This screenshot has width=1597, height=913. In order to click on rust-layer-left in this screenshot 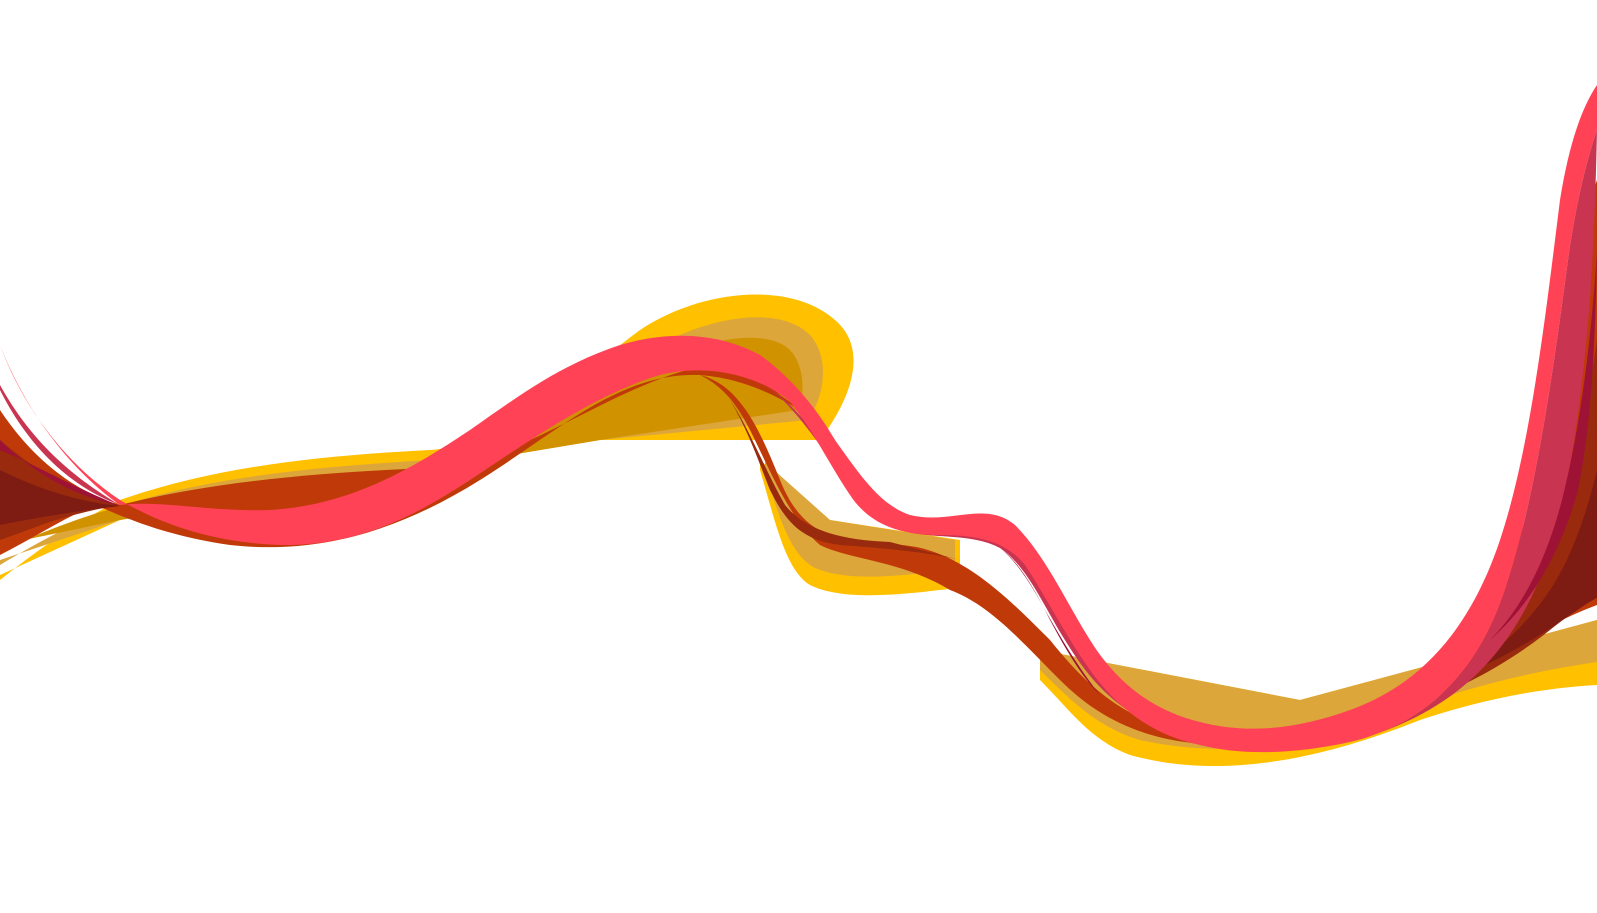, I will do `click(415, 460)`.